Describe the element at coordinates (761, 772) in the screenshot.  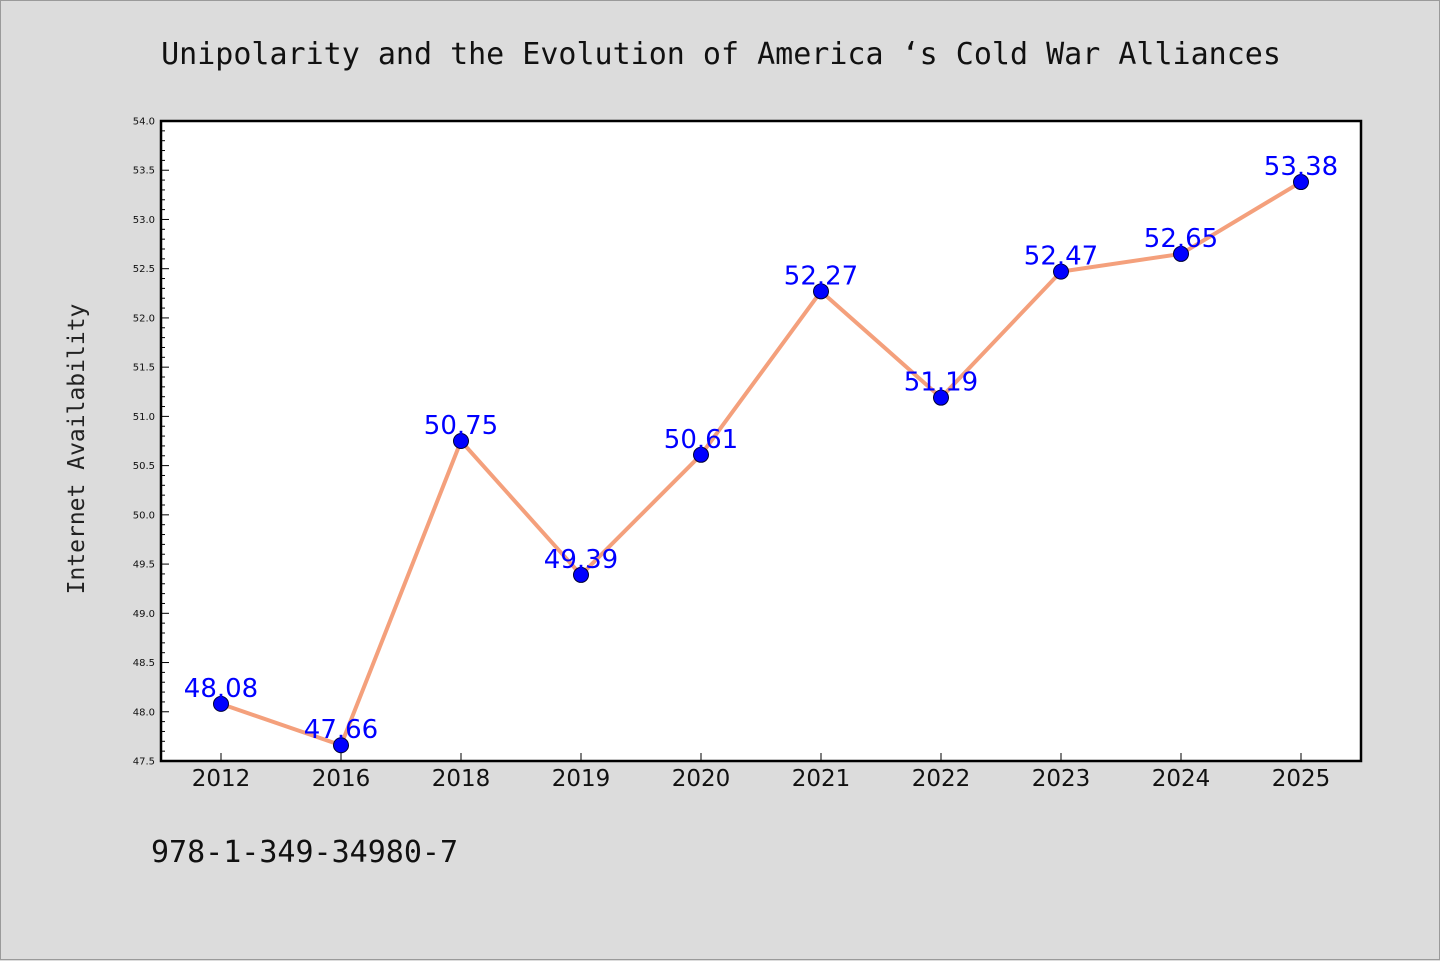
I see `x-axis: 2012 2016 2018 2019 2020 2021 2022 2023 2024 2025` at that location.